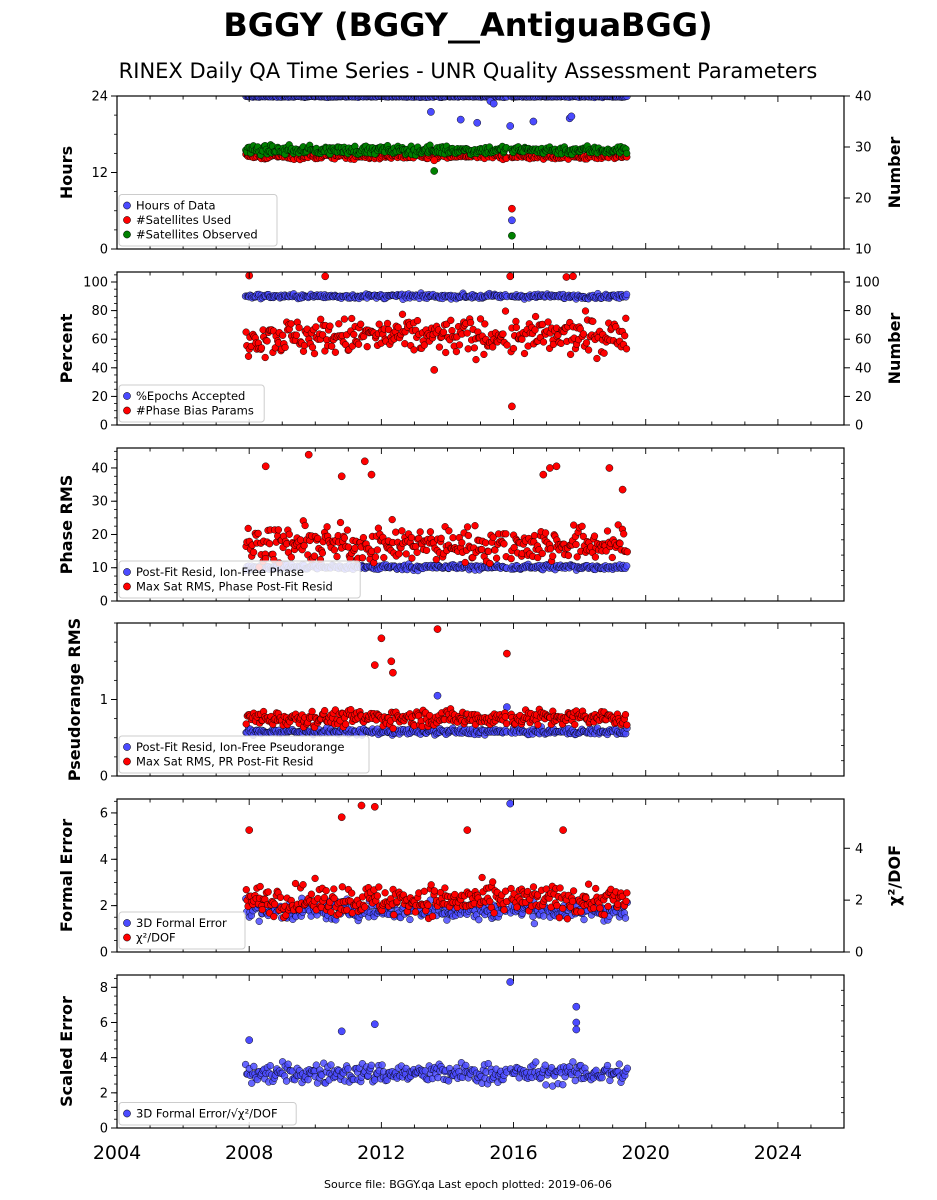 This screenshot has height=1200, width=937. I want to click on y-tick-label: 20, so click(99, 397).